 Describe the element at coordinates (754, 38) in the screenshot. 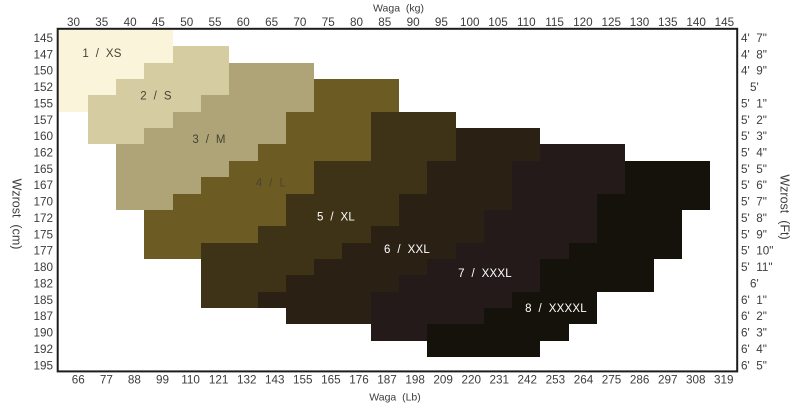

I see `svg-text: 4' 7"` at that location.